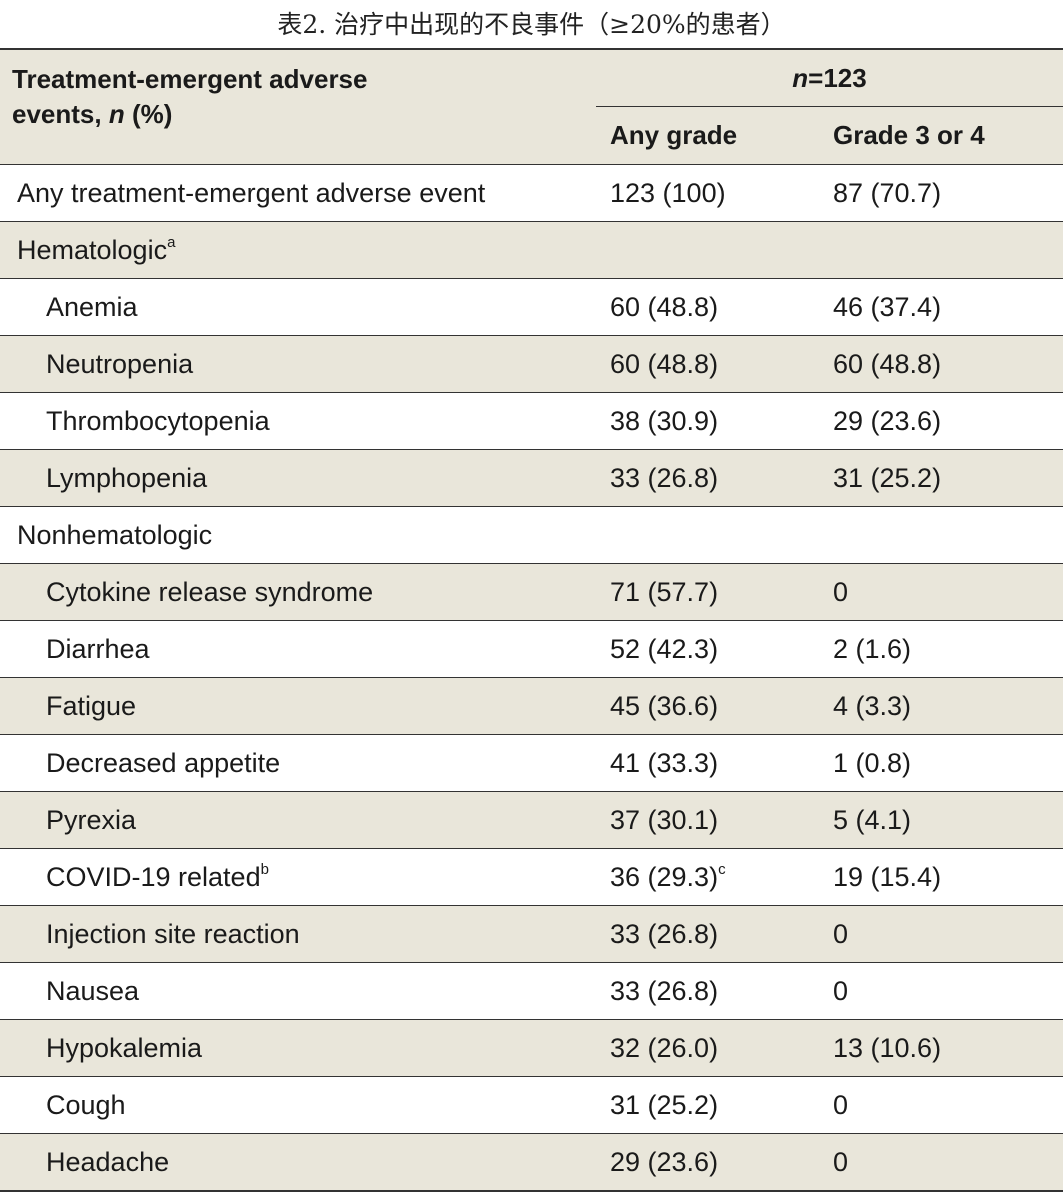 Image resolution: width=1063 pixels, height=1192 pixels. I want to click on header-label-line2-post: (%), so click(148, 114).